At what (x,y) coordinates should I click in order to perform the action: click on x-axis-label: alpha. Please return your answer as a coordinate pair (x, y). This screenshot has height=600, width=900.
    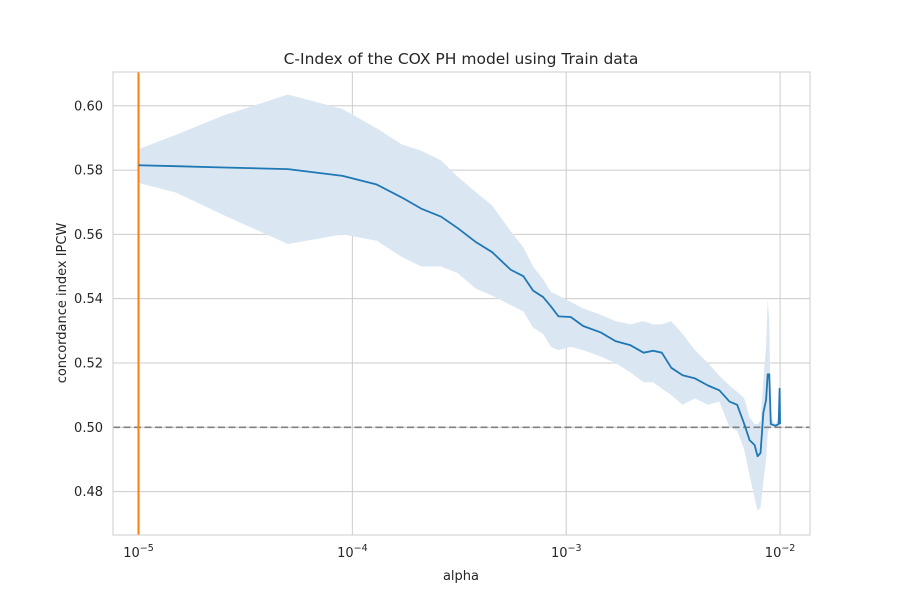
    Looking at the image, I should click on (461, 576).